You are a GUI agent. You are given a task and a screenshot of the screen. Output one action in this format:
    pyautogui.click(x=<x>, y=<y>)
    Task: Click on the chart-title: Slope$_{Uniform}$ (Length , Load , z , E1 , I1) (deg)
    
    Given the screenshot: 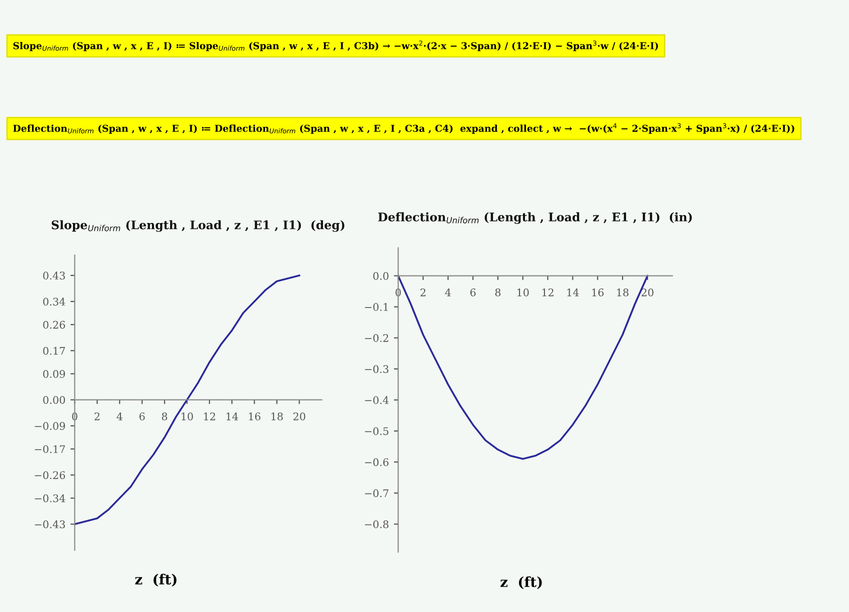 What is the action you would take?
    pyautogui.click(x=198, y=226)
    